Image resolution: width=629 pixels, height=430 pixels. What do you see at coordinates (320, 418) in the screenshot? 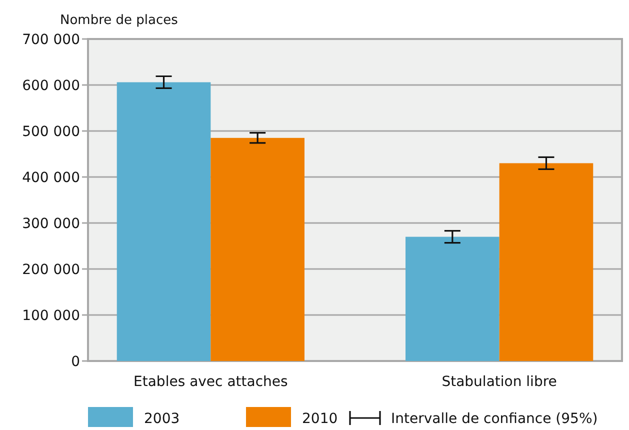
I see `legend-label: 2010` at bounding box center [320, 418].